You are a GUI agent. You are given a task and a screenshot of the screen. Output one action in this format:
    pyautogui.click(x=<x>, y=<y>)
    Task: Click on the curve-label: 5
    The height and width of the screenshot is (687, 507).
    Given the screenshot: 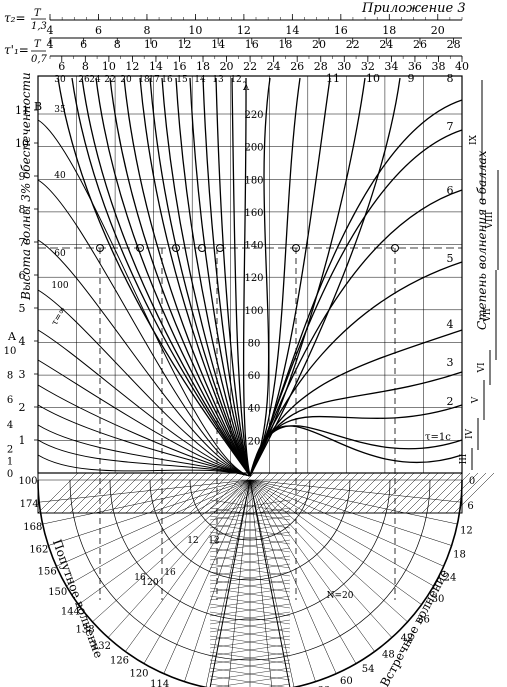 What is the action you would take?
    pyautogui.click(x=450, y=258)
    